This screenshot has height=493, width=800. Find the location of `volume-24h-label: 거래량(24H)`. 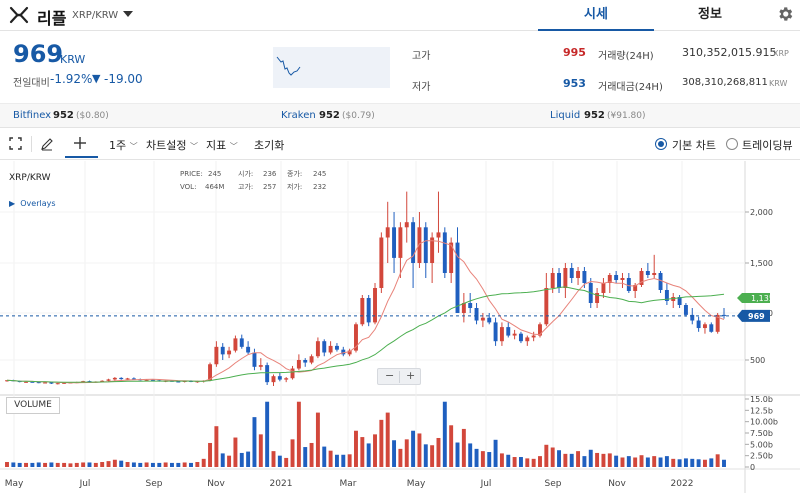

volume-24h-label: 거래량(24H) is located at coordinates (626, 56).